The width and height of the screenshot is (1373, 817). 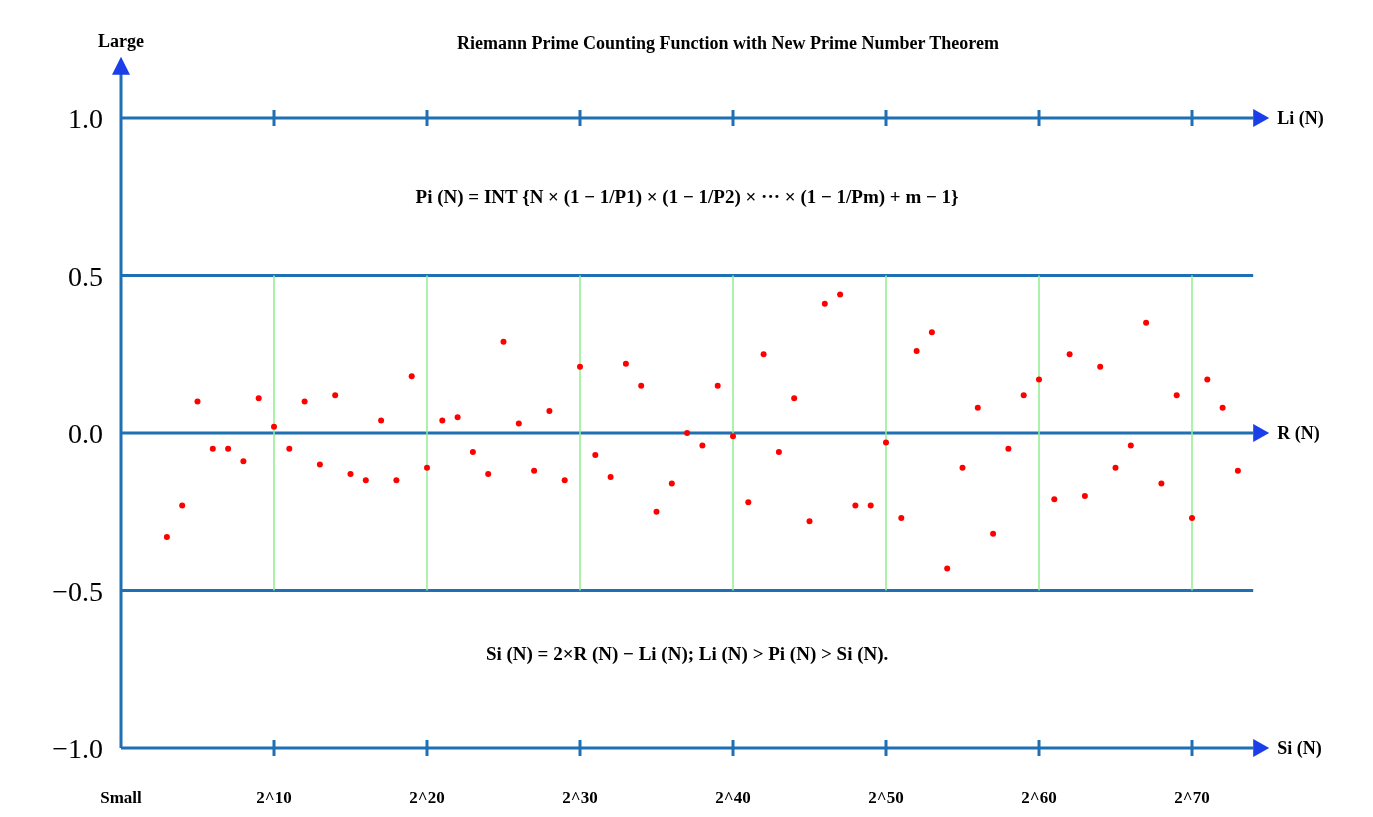 What do you see at coordinates (77, 748) in the screenshot?
I see `y-tick-label: −1.0` at bounding box center [77, 748].